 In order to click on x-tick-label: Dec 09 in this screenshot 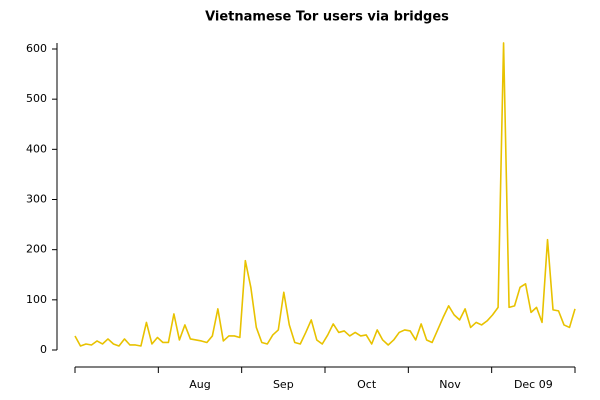, I will do `click(533, 384)`.